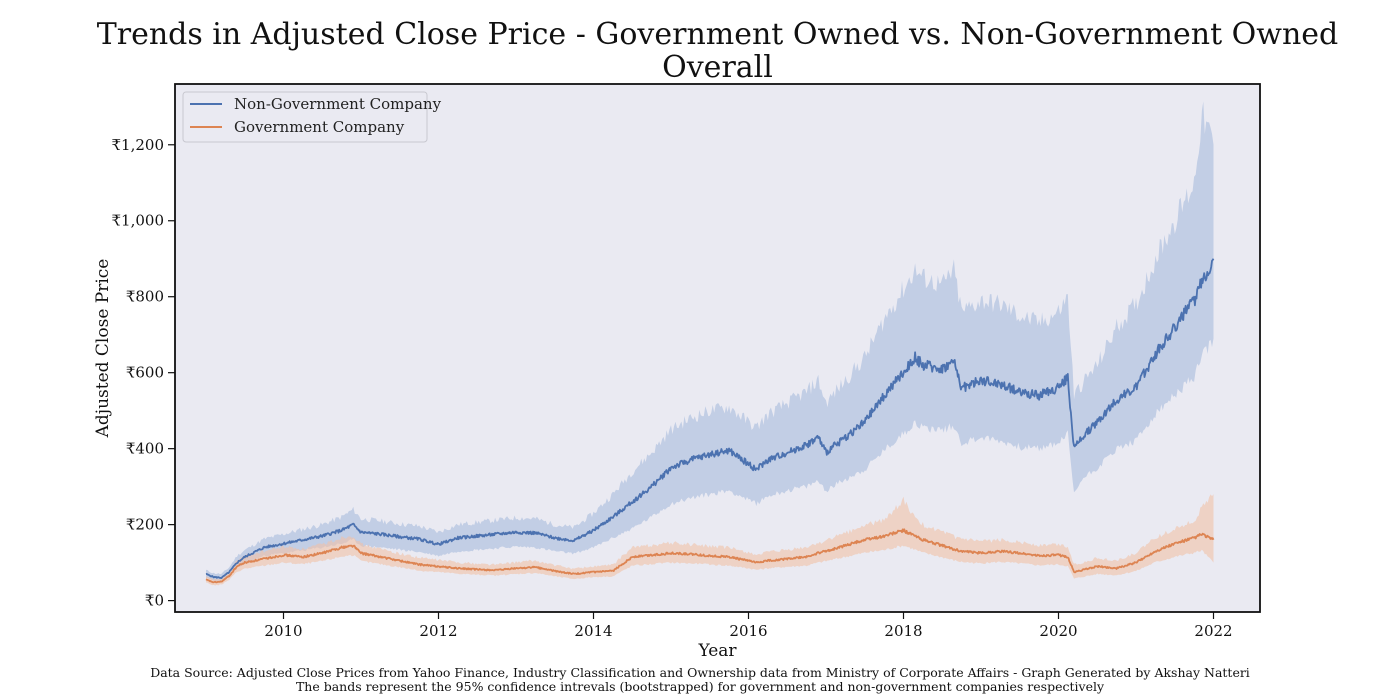 The width and height of the screenshot is (1400, 700). I want to click on y-tick-label-800: ₹800, so click(145, 297).